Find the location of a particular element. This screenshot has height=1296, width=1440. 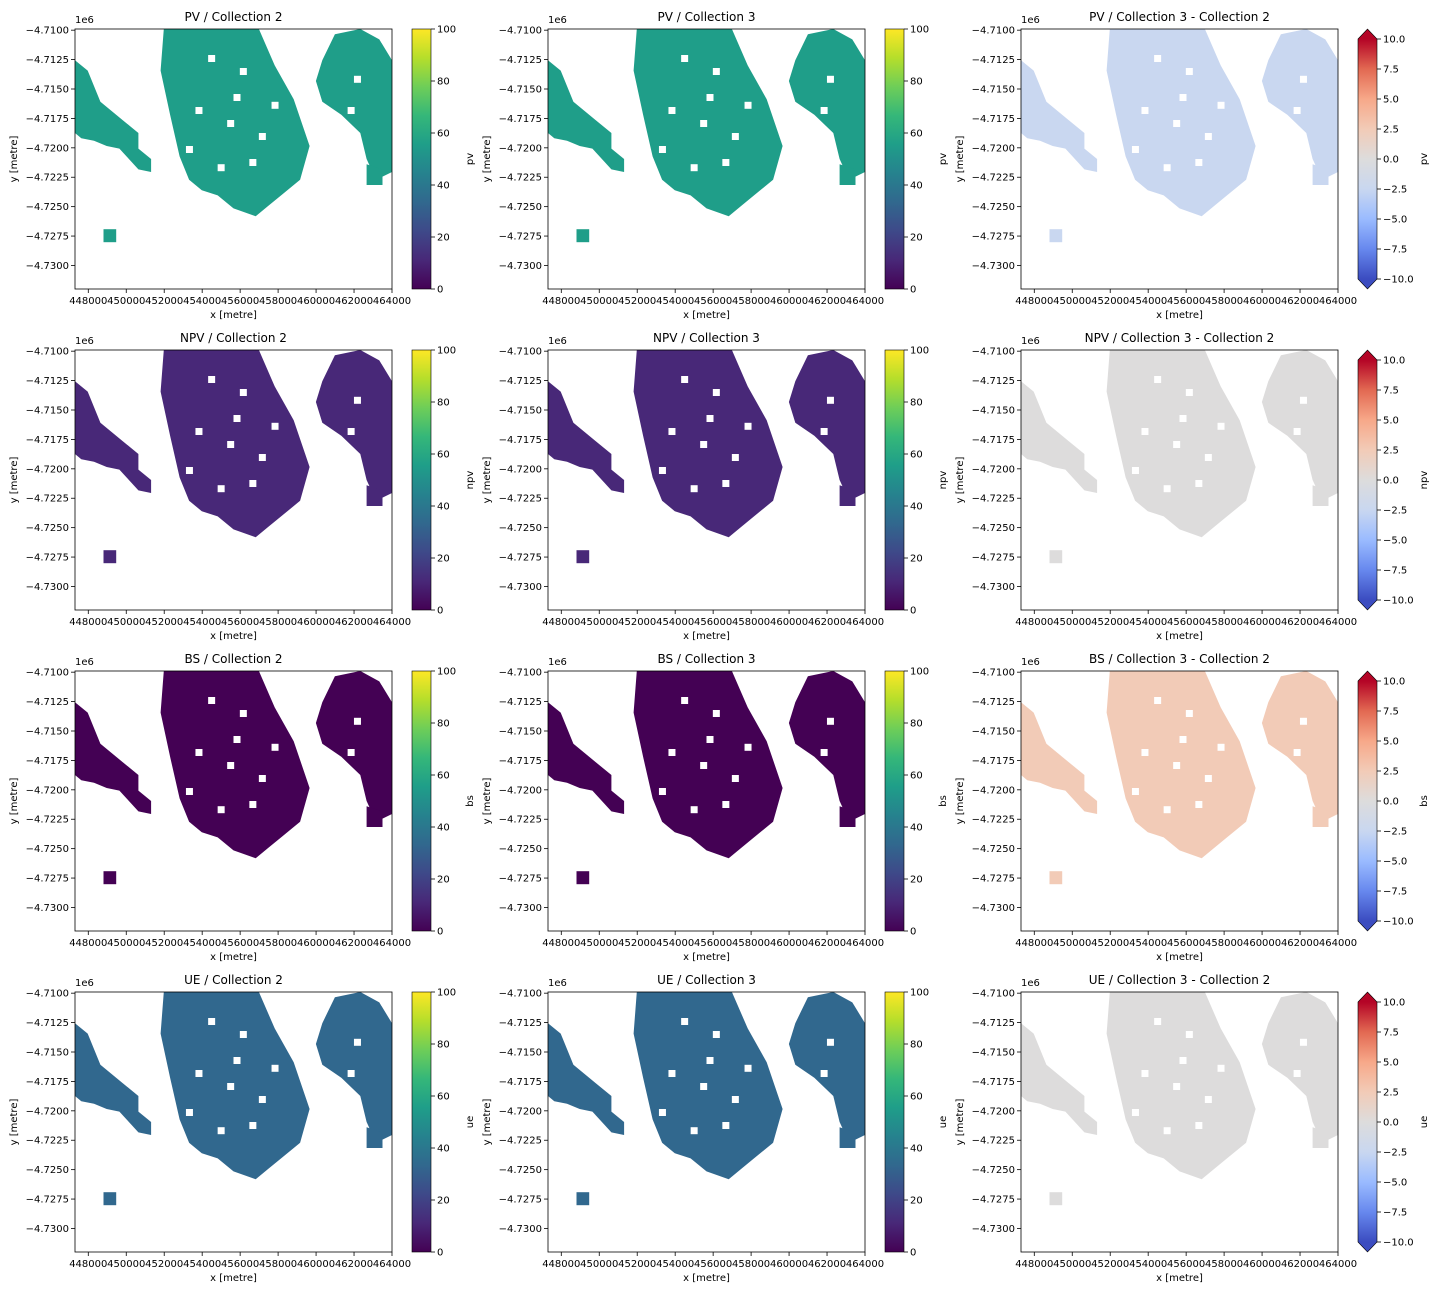

panel-title: BS / Collection 2 is located at coordinates (233, 659).